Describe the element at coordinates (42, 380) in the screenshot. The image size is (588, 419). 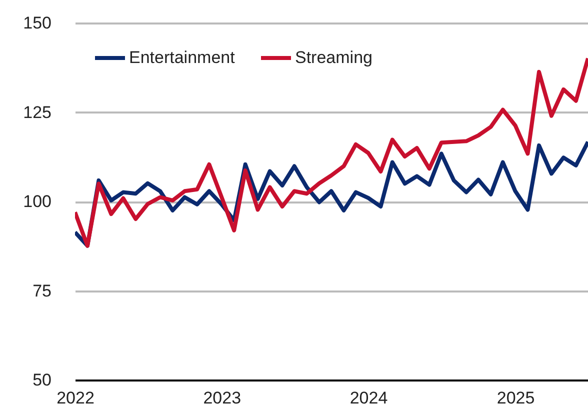
I see `y-tick-label: 50` at that location.